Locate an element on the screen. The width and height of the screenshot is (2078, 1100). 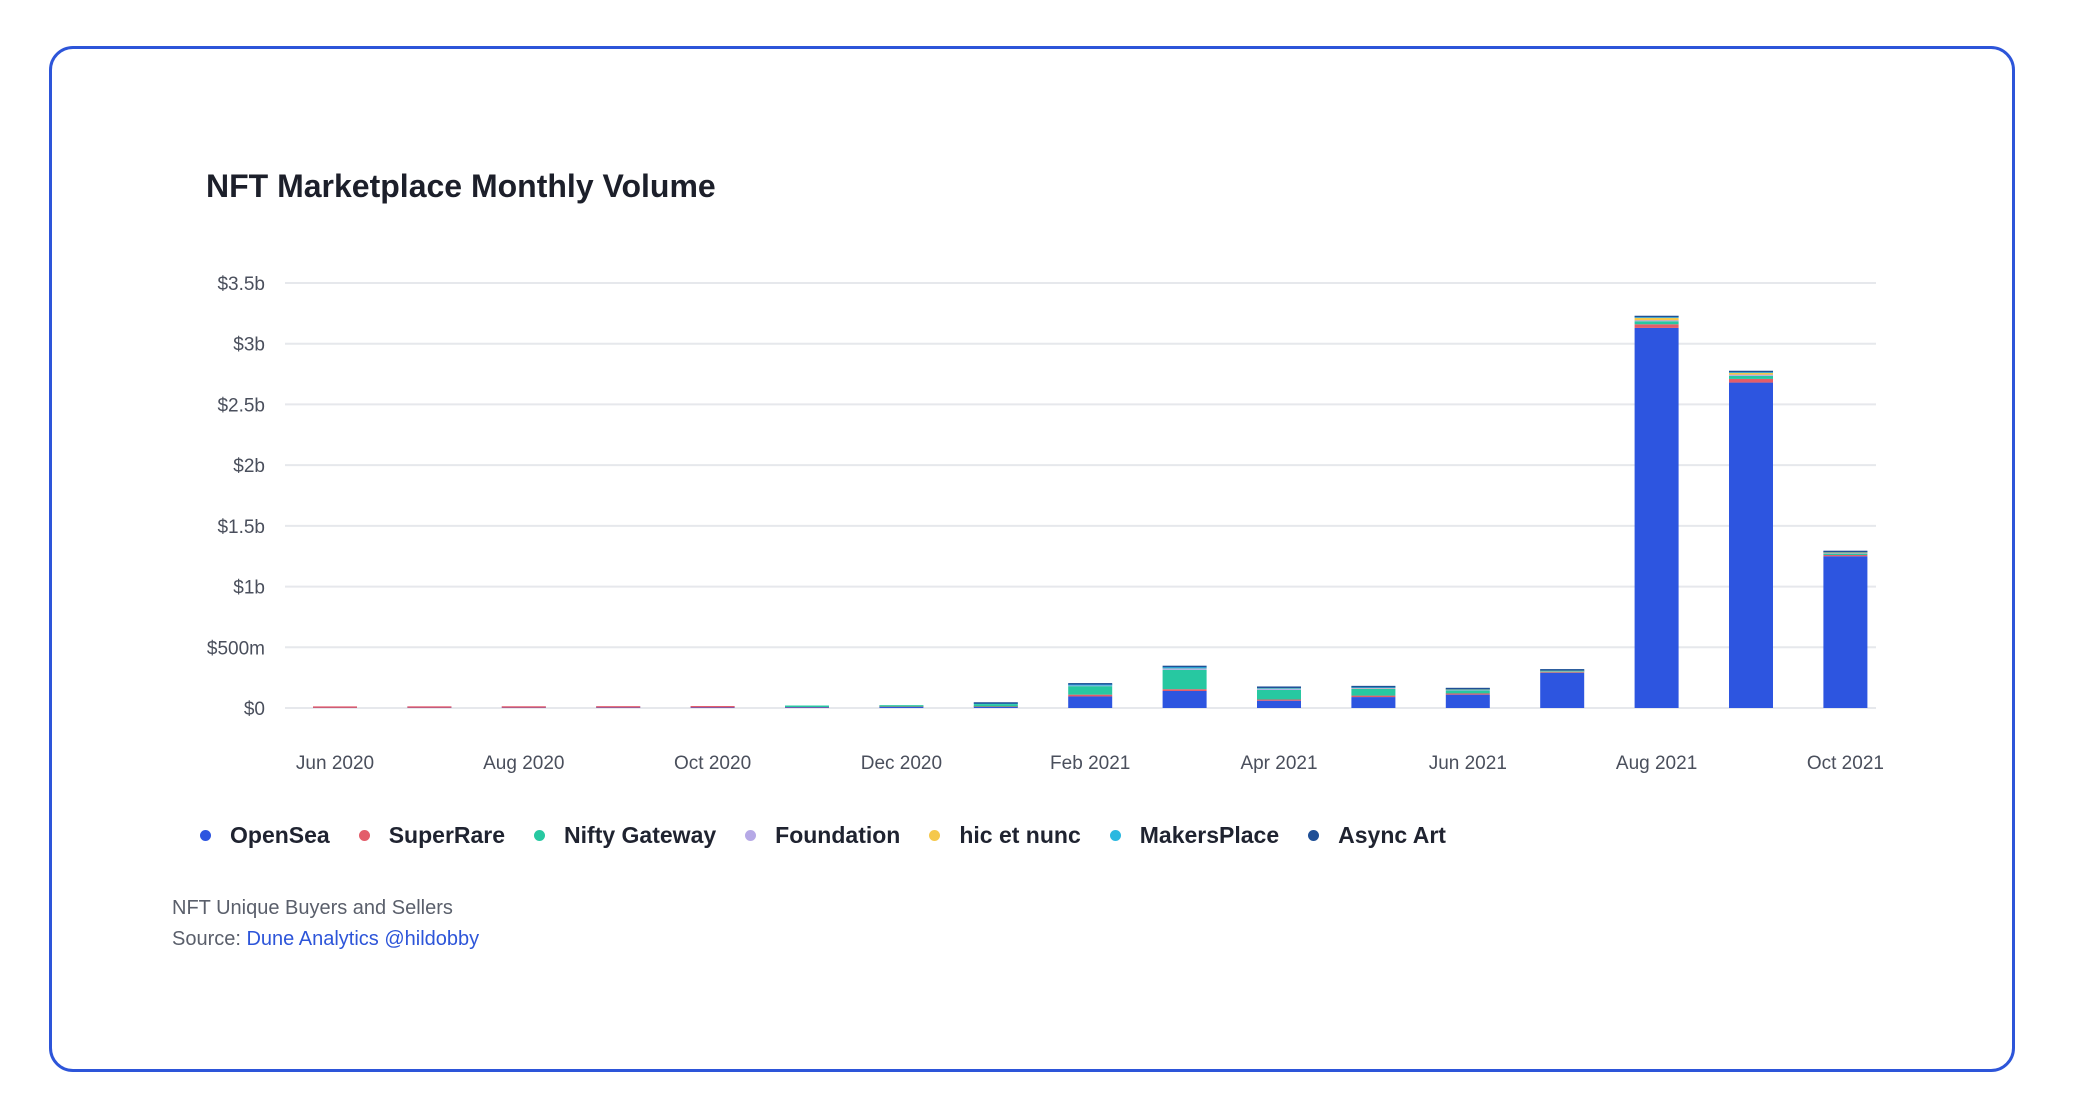
legend-item: hic et nunc is located at coordinates (1005, 835).